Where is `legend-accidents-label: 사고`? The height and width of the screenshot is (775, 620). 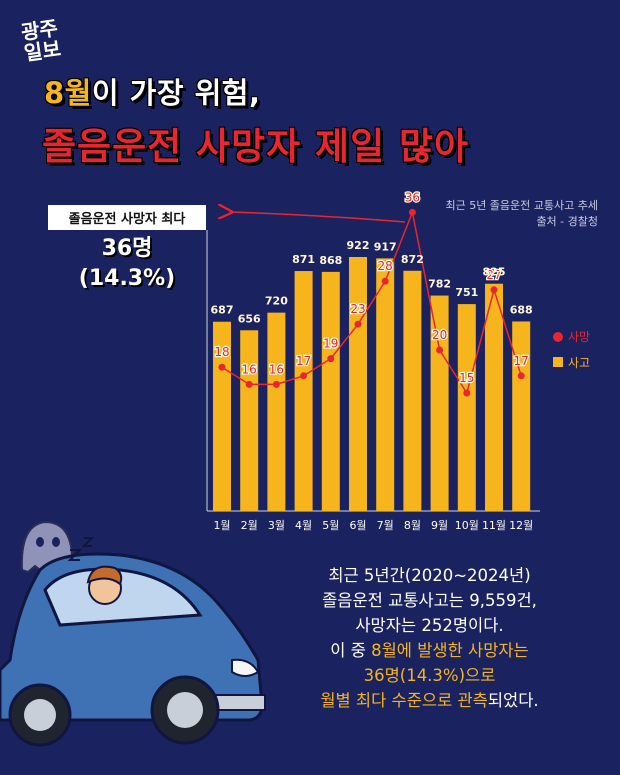 legend-accidents-label: 사고 is located at coordinates (579, 363).